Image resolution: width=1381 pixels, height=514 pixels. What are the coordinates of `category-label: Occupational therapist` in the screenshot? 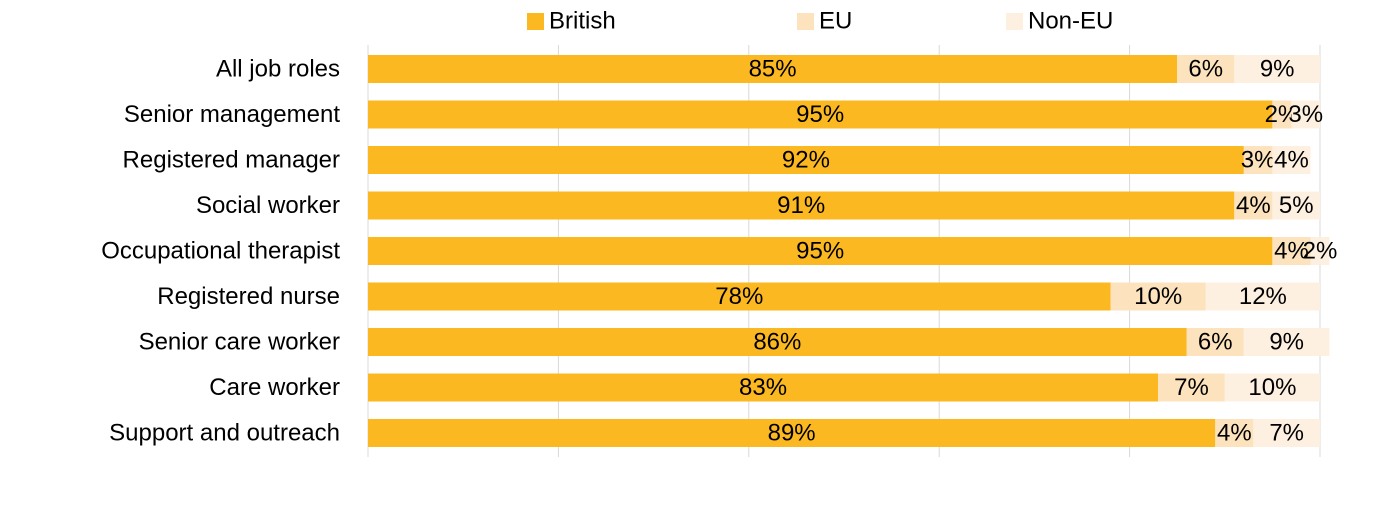 It's located at (220, 250).